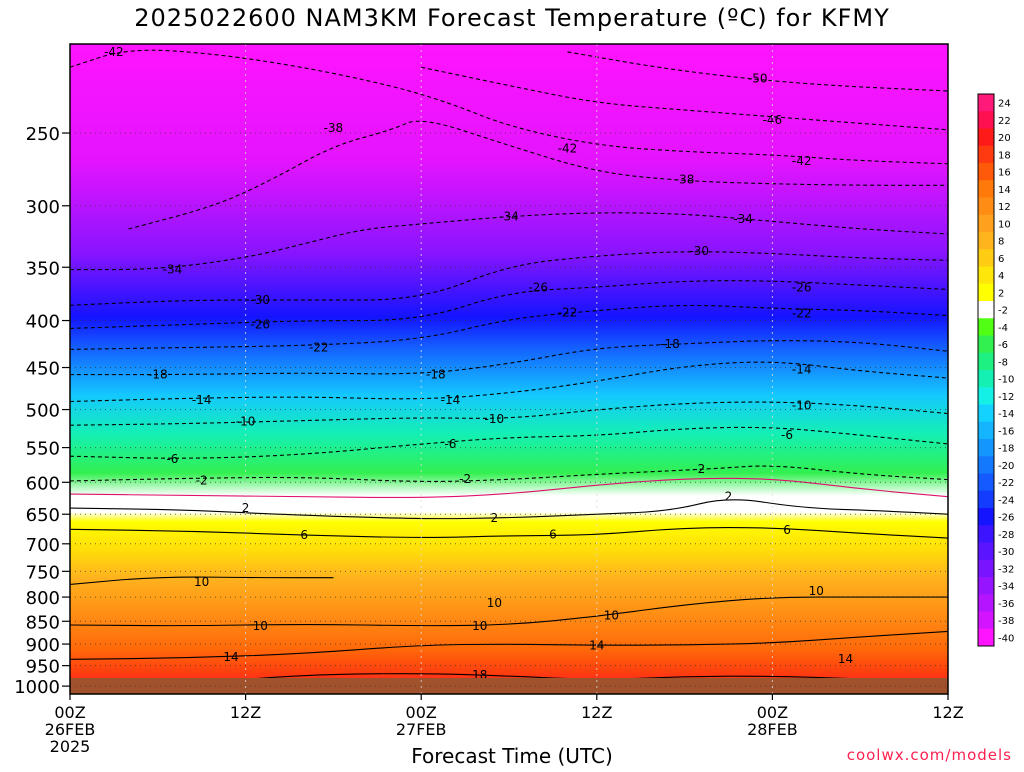  What do you see at coordinates (43, 369) in the screenshot?
I see `y-tick-label: 450` at bounding box center [43, 369].